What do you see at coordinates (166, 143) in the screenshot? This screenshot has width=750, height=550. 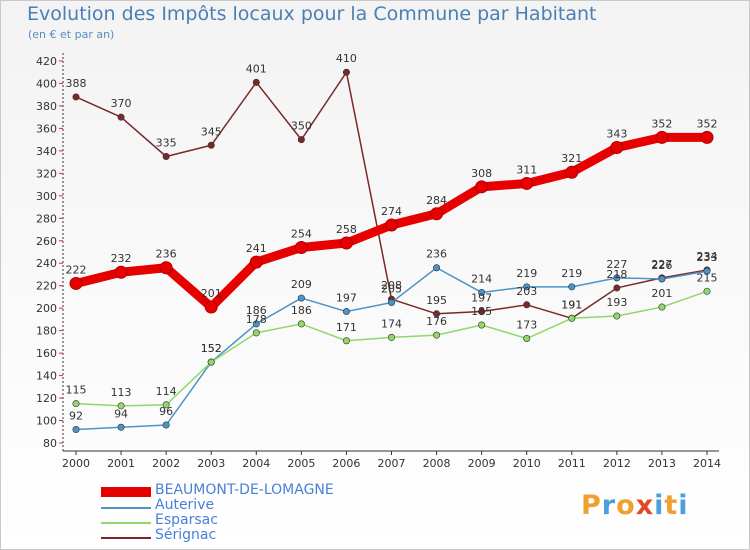 I see `data-label: 335` at bounding box center [166, 143].